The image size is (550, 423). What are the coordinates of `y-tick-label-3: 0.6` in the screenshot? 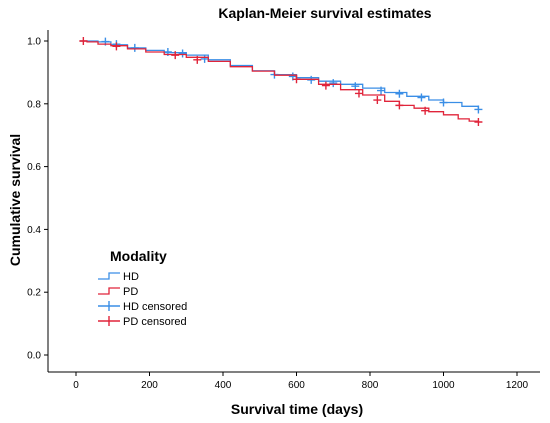 It's located at (34, 167).